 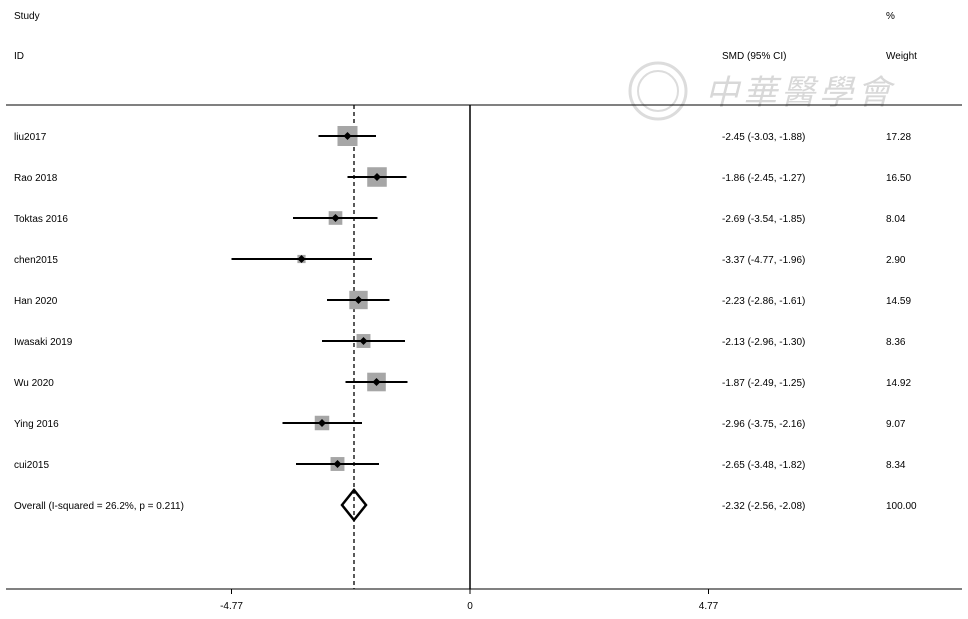 I want to click on x-axis-tick-label: 4.77, so click(x=709, y=606).